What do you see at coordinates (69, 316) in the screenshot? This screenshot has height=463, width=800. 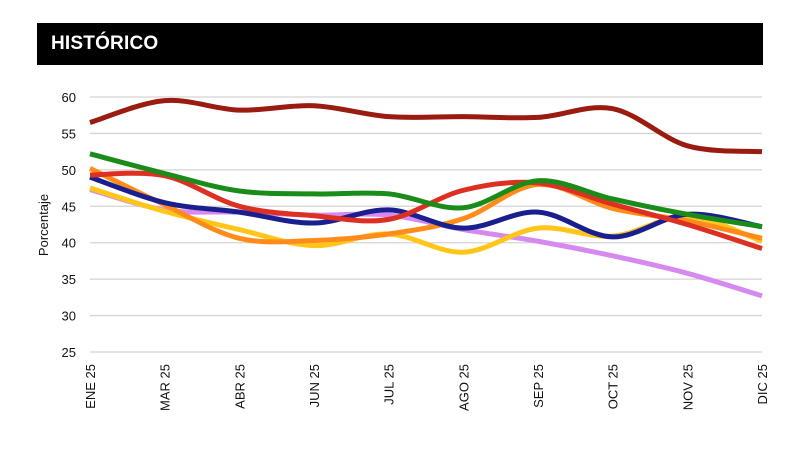 I see `y-tick-label: 30` at bounding box center [69, 316].